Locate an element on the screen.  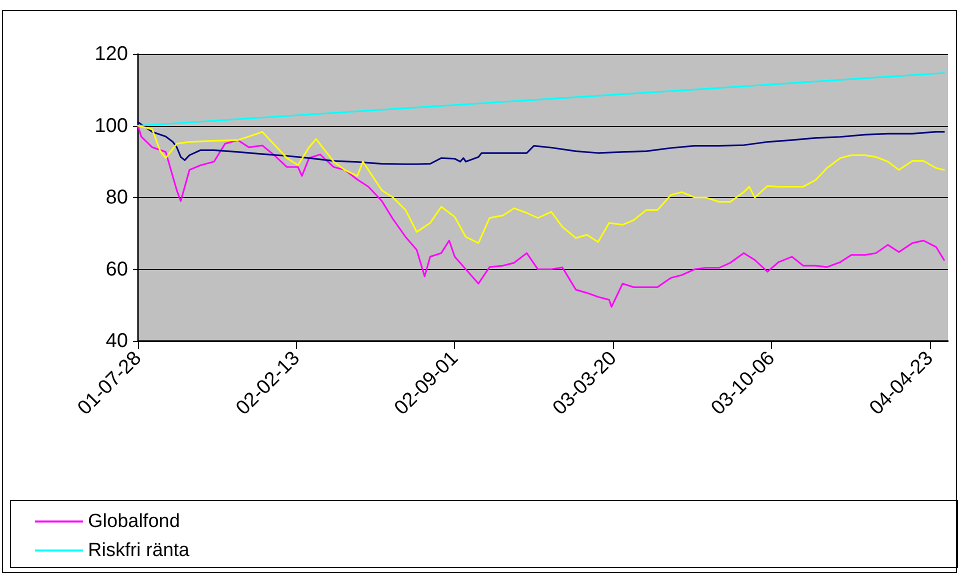
y-tick-label: 80 is located at coordinates (117, 197).